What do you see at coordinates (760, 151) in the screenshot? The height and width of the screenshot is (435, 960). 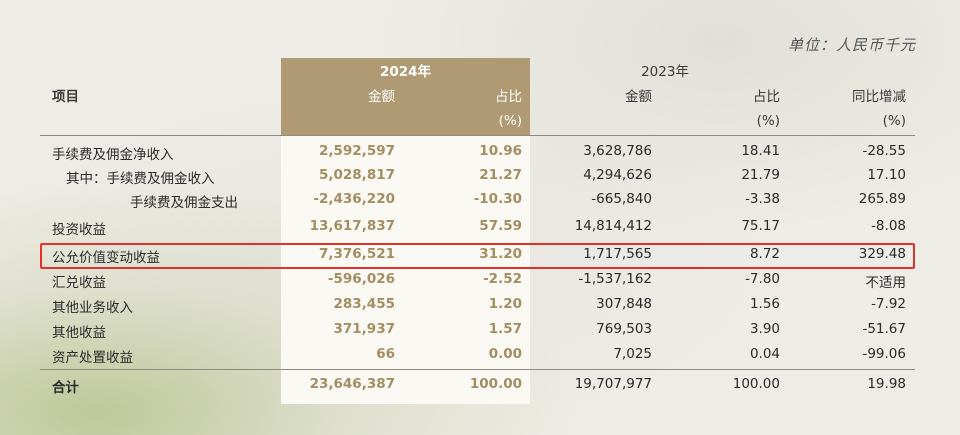 I see `cell-share-2023: 18.41` at bounding box center [760, 151].